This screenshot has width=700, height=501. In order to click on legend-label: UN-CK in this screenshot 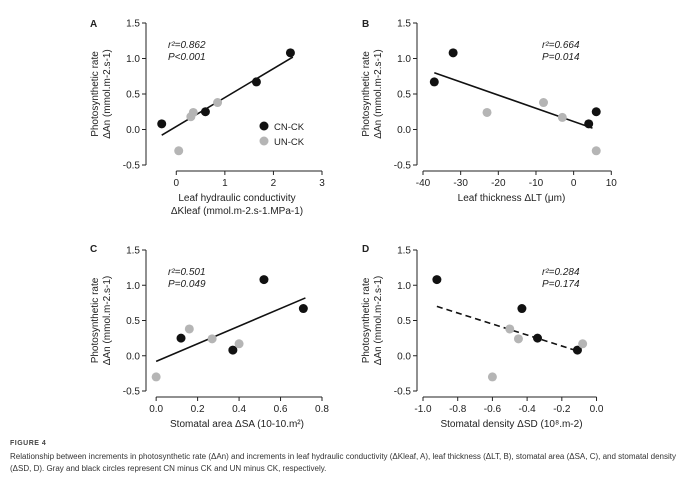, I will do `click(289, 142)`.